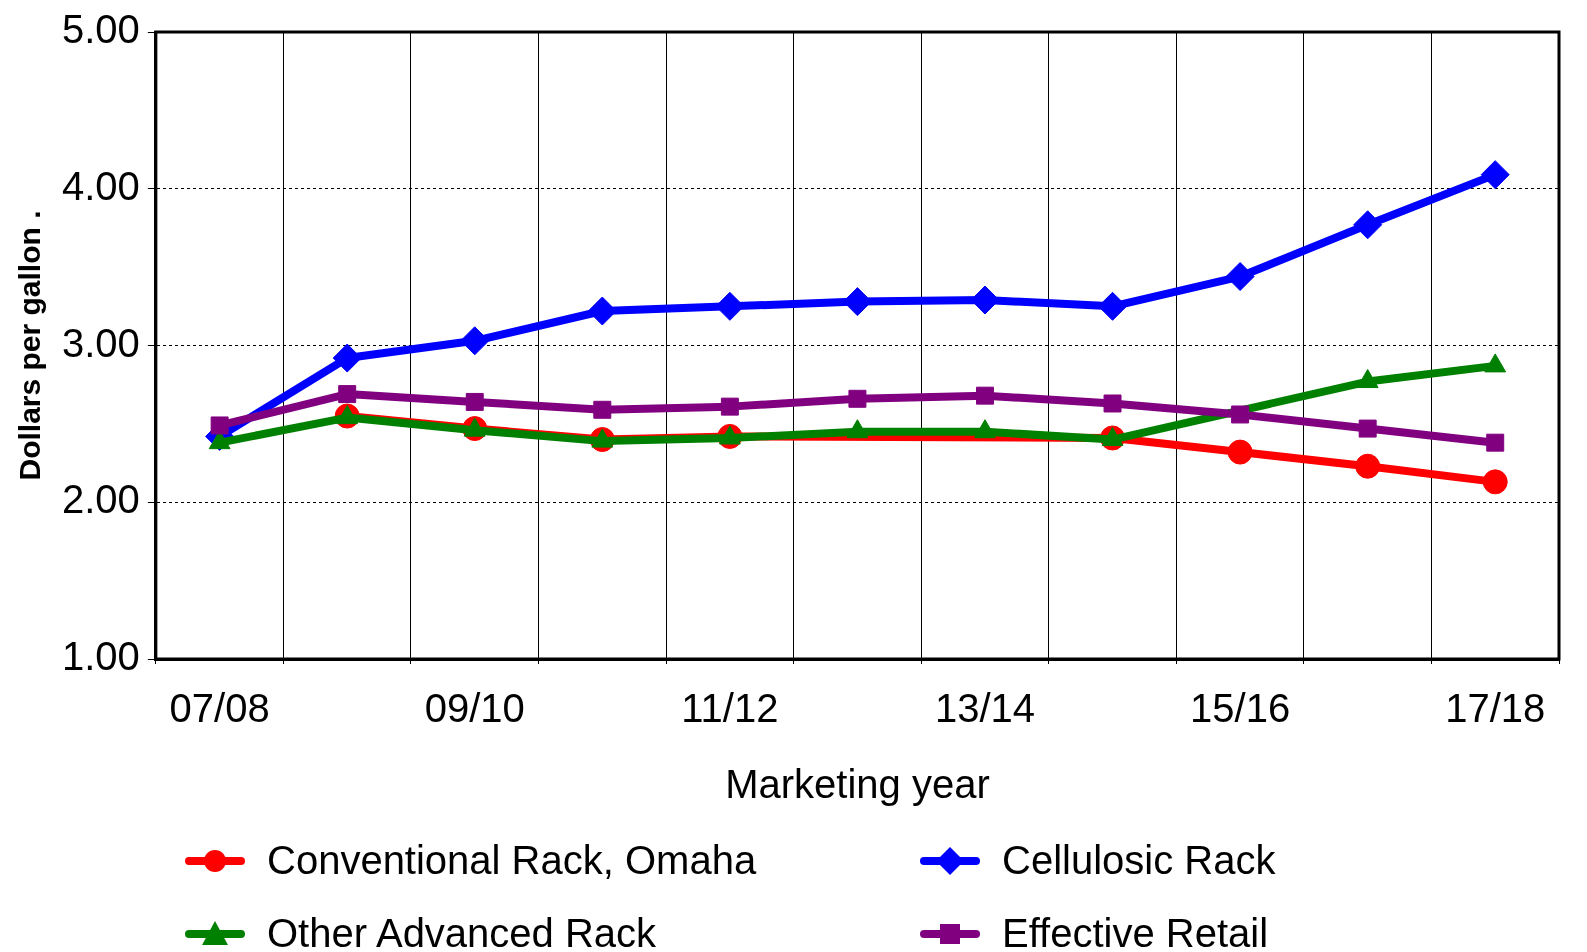  What do you see at coordinates (985, 708) in the screenshot?
I see `x-tick-label: 13/14` at bounding box center [985, 708].